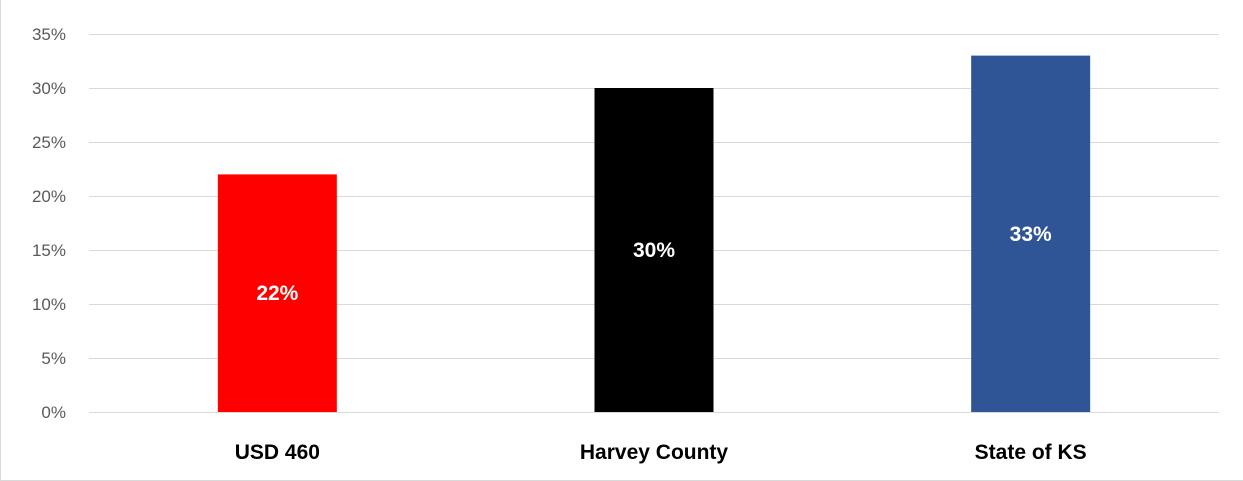 The image size is (1243, 481). What do you see at coordinates (654, 452) in the screenshot?
I see `category-label: Harvey County` at bounding box center [654, 452].